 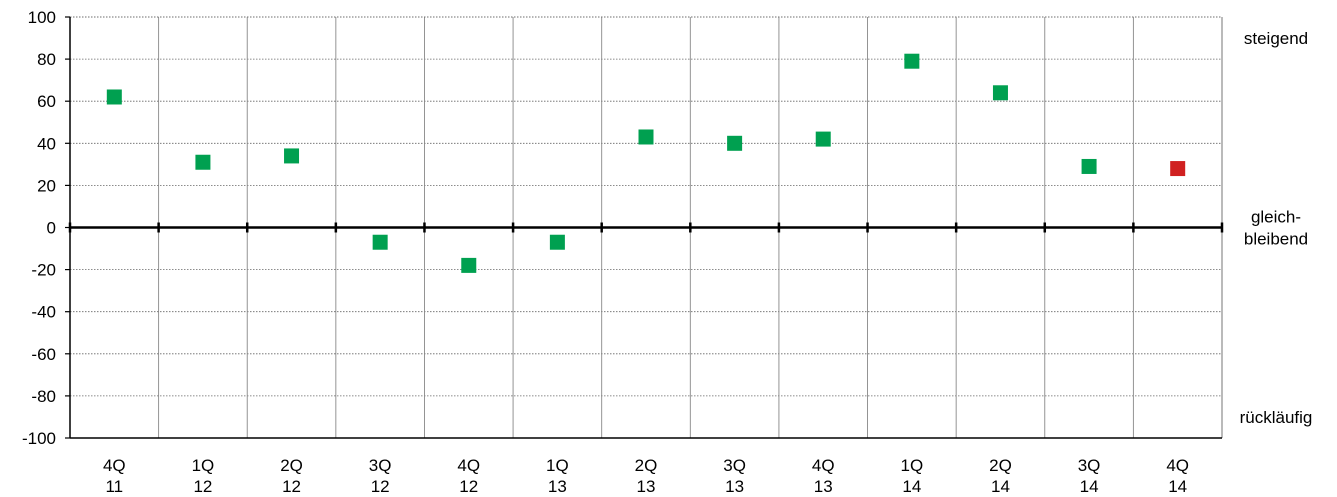 What do you see at coordinates (203, 476) in the screenshot?
I see `x-category-label: 1Q 12` at bounding box center [203, 476].